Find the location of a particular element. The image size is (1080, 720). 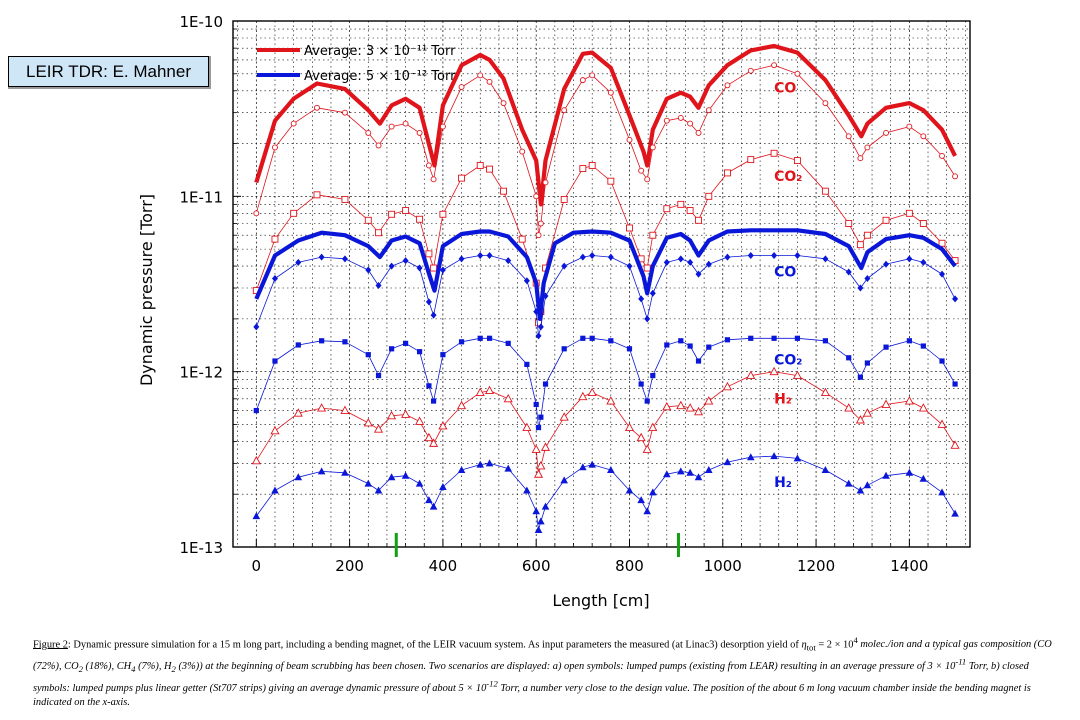

x-axis-label: Length [cm] is located at coordinates (600, 600).